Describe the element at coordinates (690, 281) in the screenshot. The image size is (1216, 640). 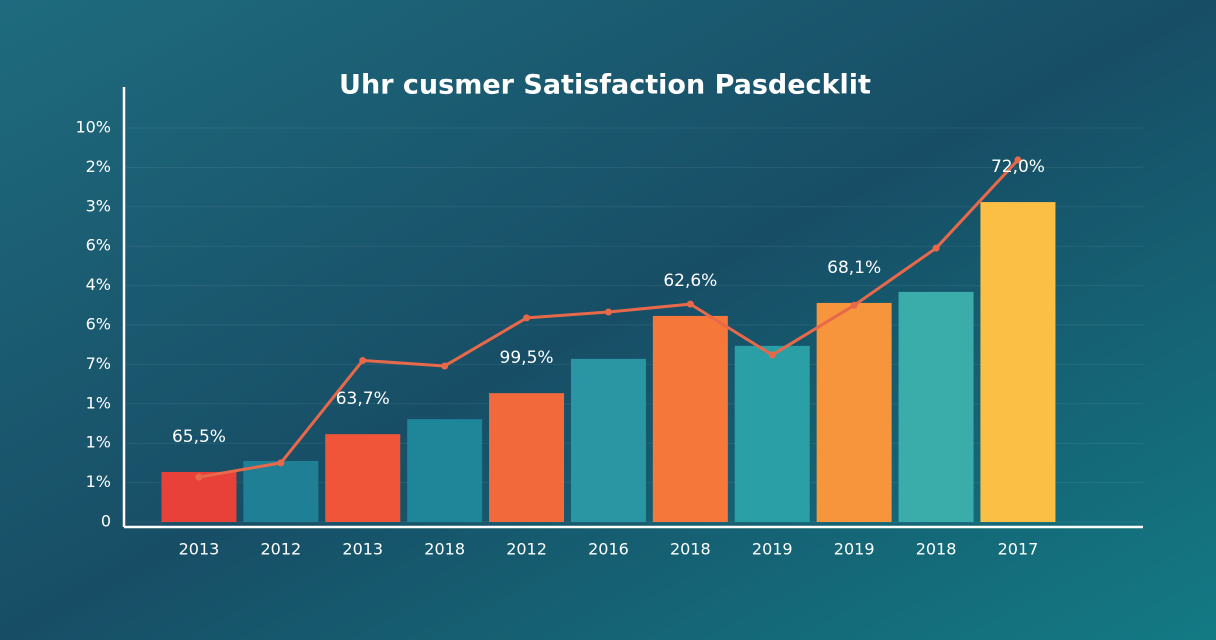
I see `data-label: 62,6%` at that location.